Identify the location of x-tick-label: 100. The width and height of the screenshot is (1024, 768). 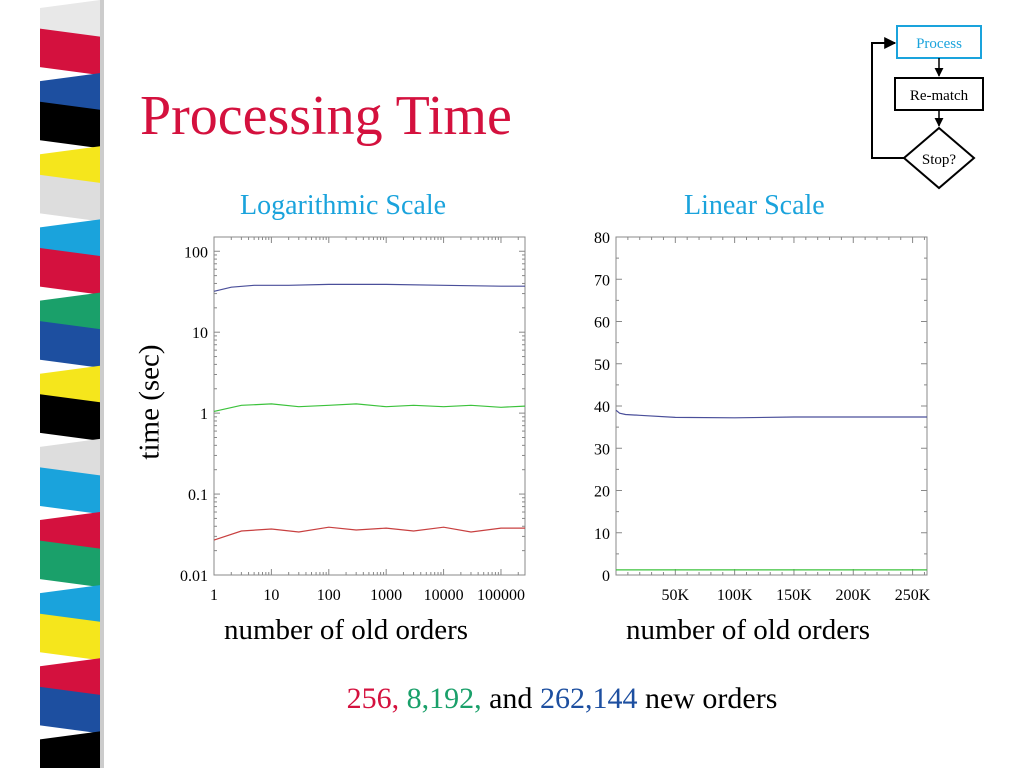
(329, 595).